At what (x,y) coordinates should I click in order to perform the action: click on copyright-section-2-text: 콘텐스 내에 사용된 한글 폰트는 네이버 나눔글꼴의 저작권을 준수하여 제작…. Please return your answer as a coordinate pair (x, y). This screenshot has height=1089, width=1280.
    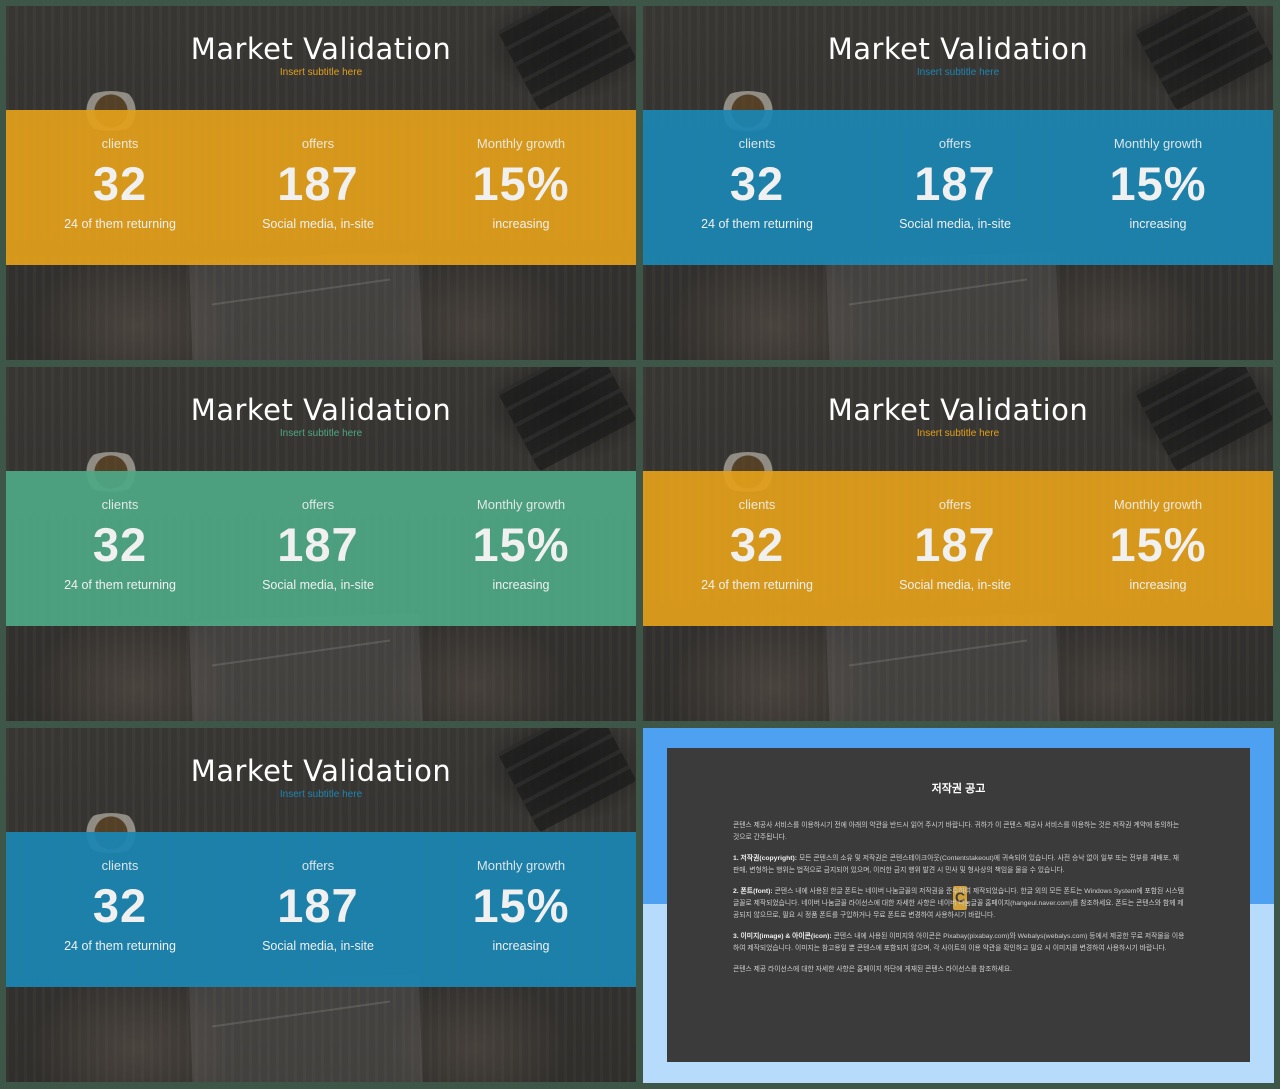
    Looking at the image, I should click on (958, 903).